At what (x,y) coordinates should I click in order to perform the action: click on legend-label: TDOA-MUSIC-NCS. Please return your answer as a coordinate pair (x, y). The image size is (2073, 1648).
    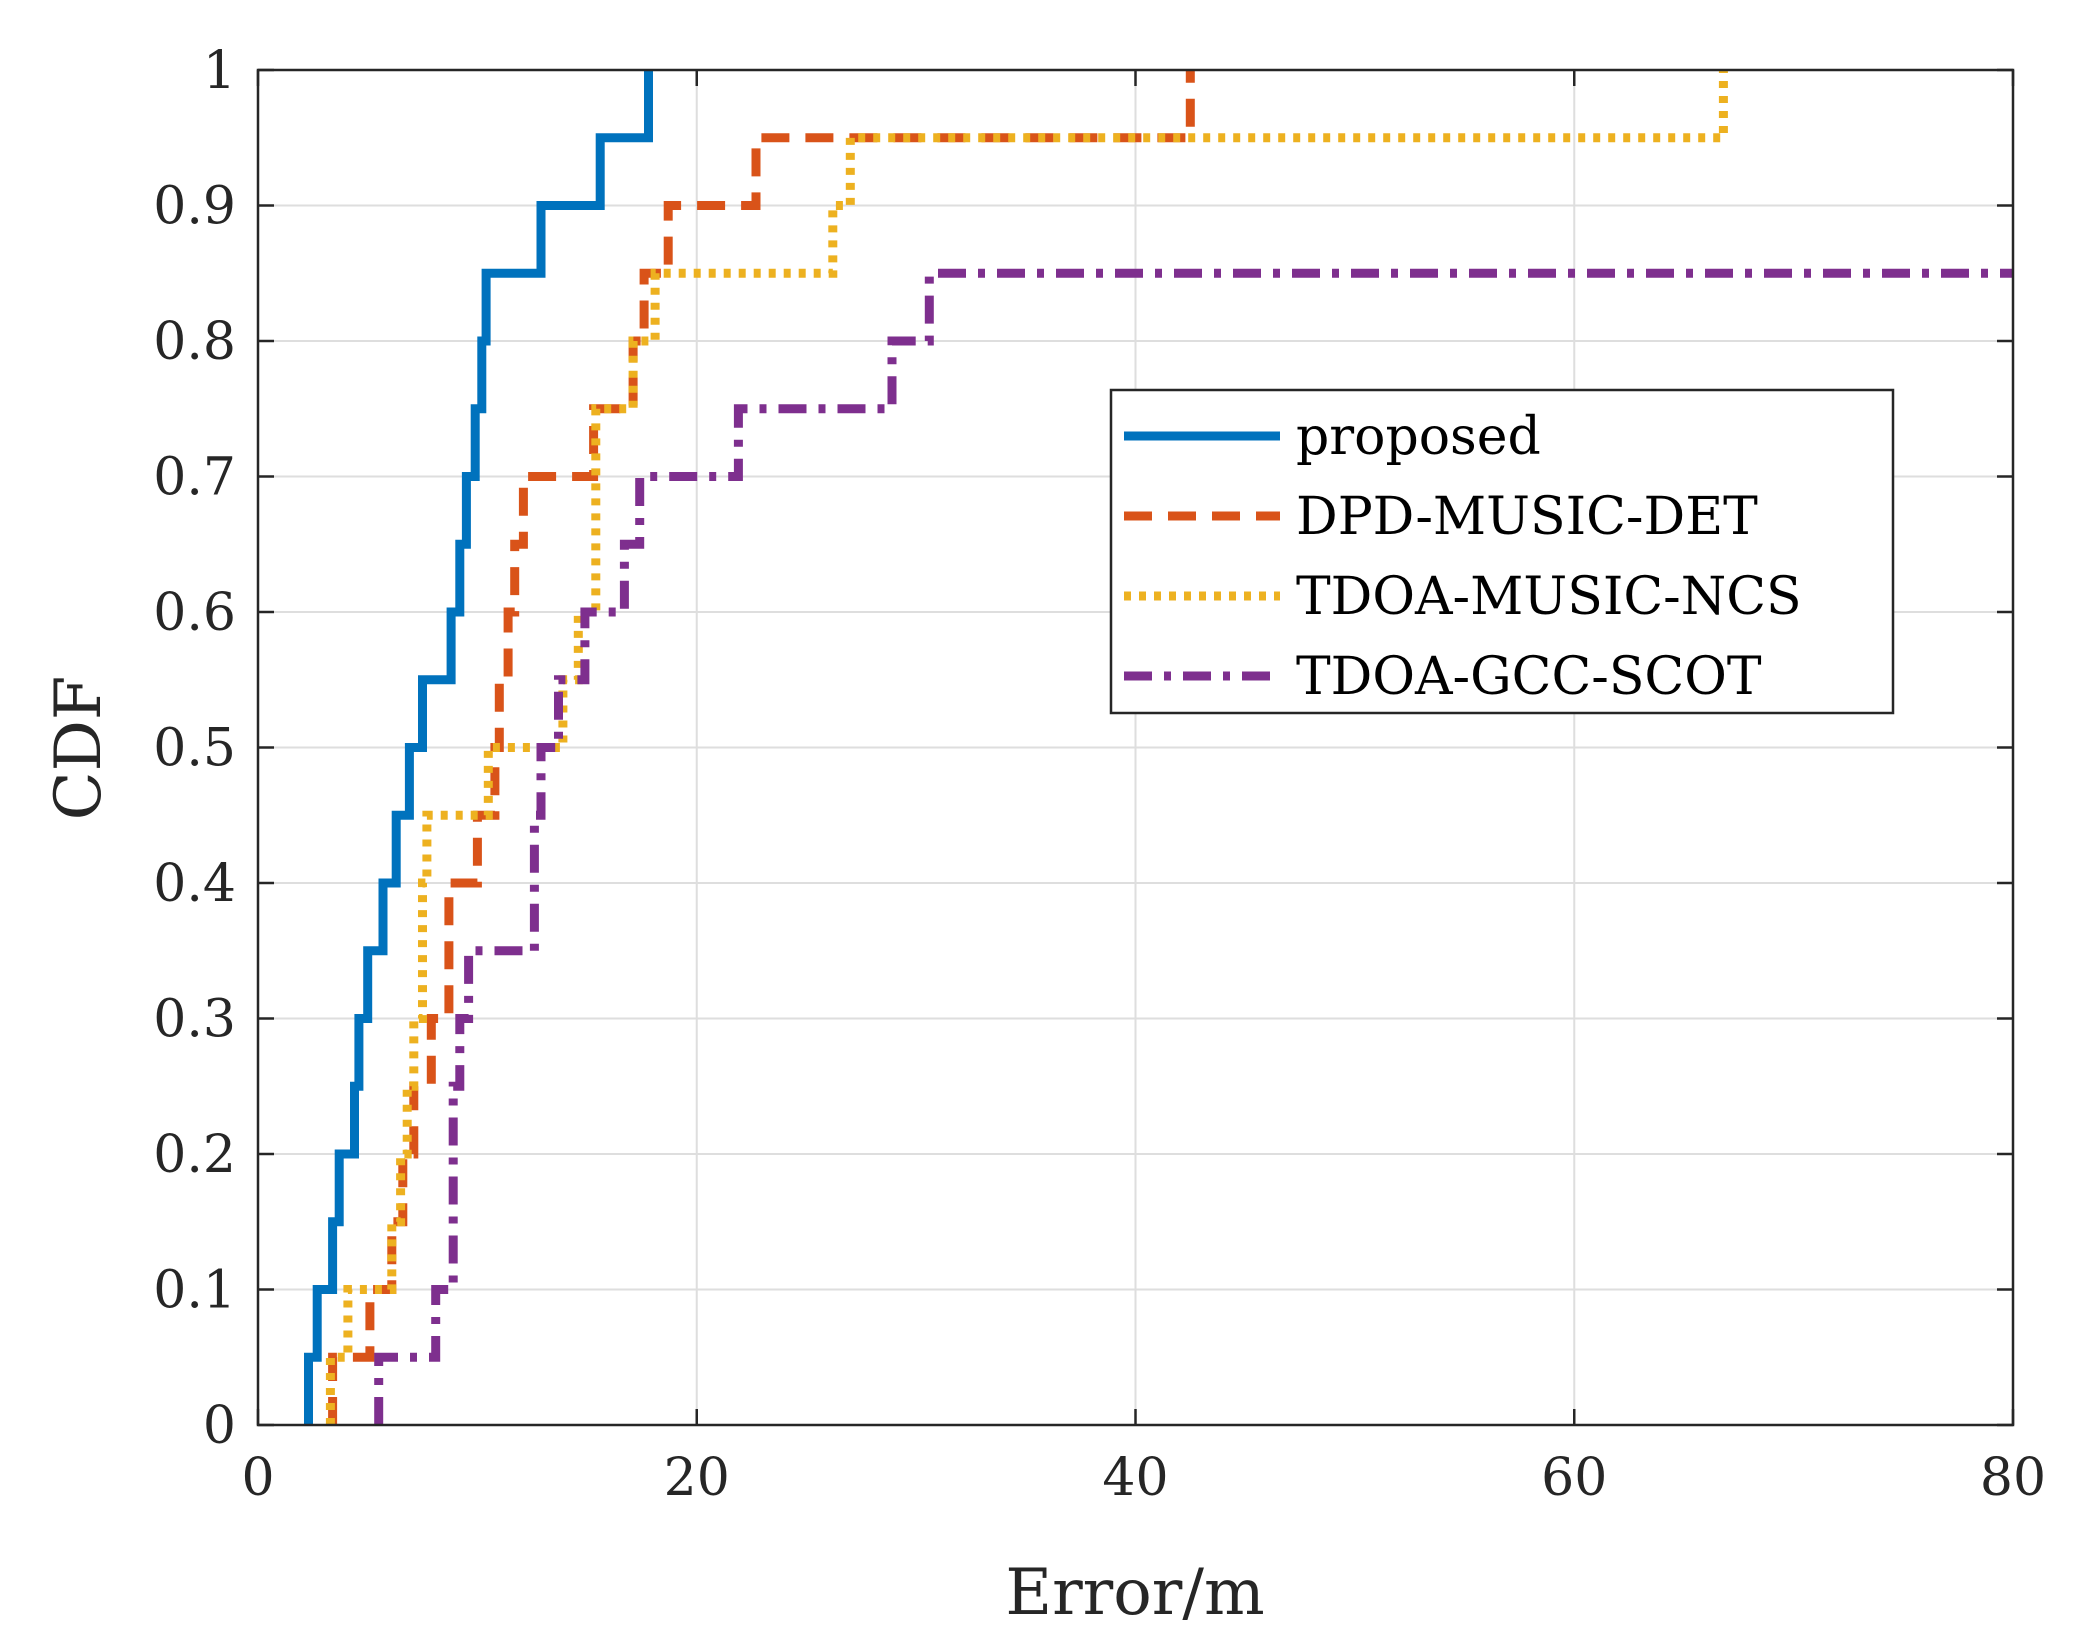
    Looking at the image, I should click on (1549, 597).